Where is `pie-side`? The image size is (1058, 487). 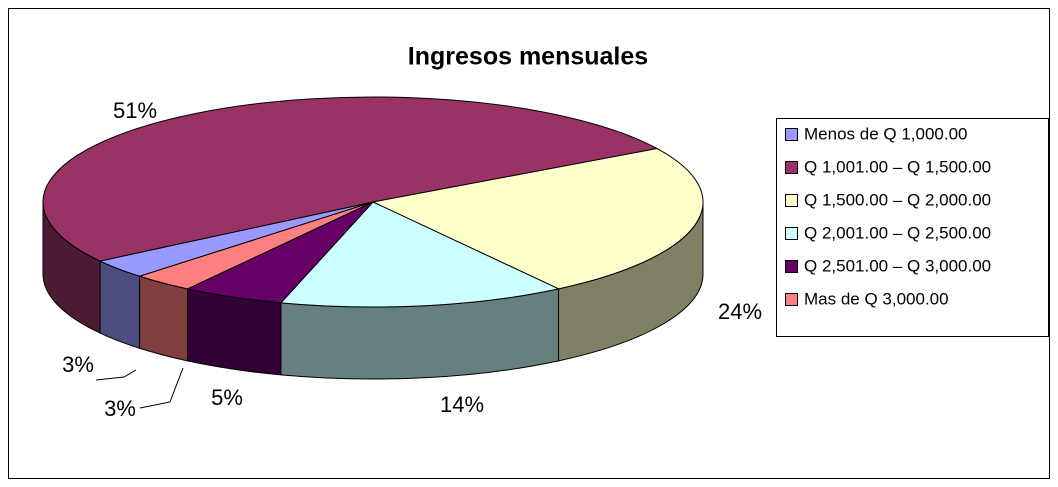 pie-side is located at coordinates (164, 318).